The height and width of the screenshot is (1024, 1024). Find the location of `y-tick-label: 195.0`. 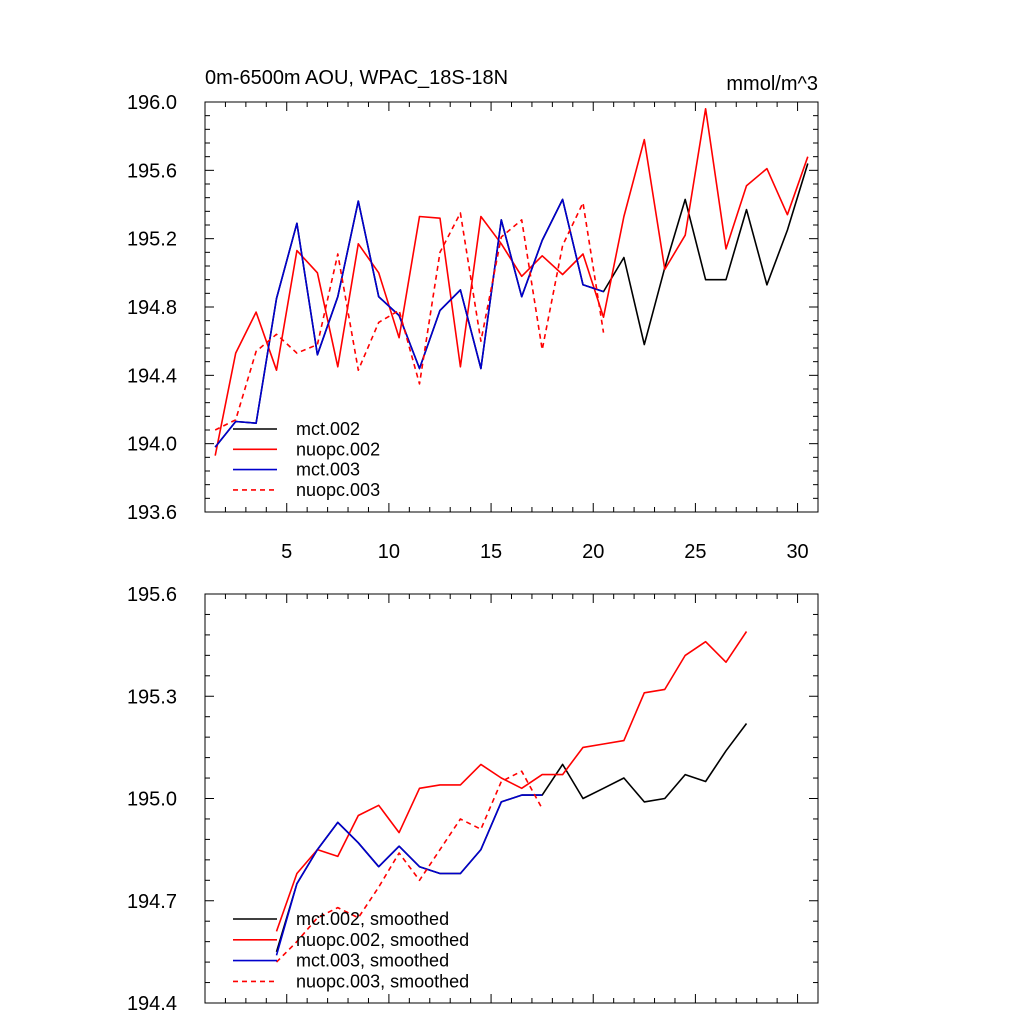

y-tick-label: 195.0 is located at coordinates (152, 800).